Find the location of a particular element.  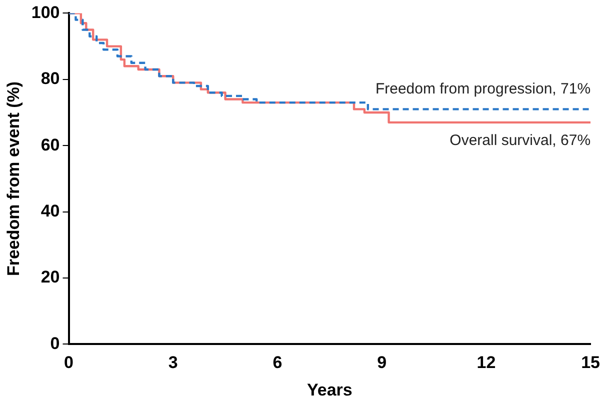

x-axis-title: Years is located at coordinates (329, 390).